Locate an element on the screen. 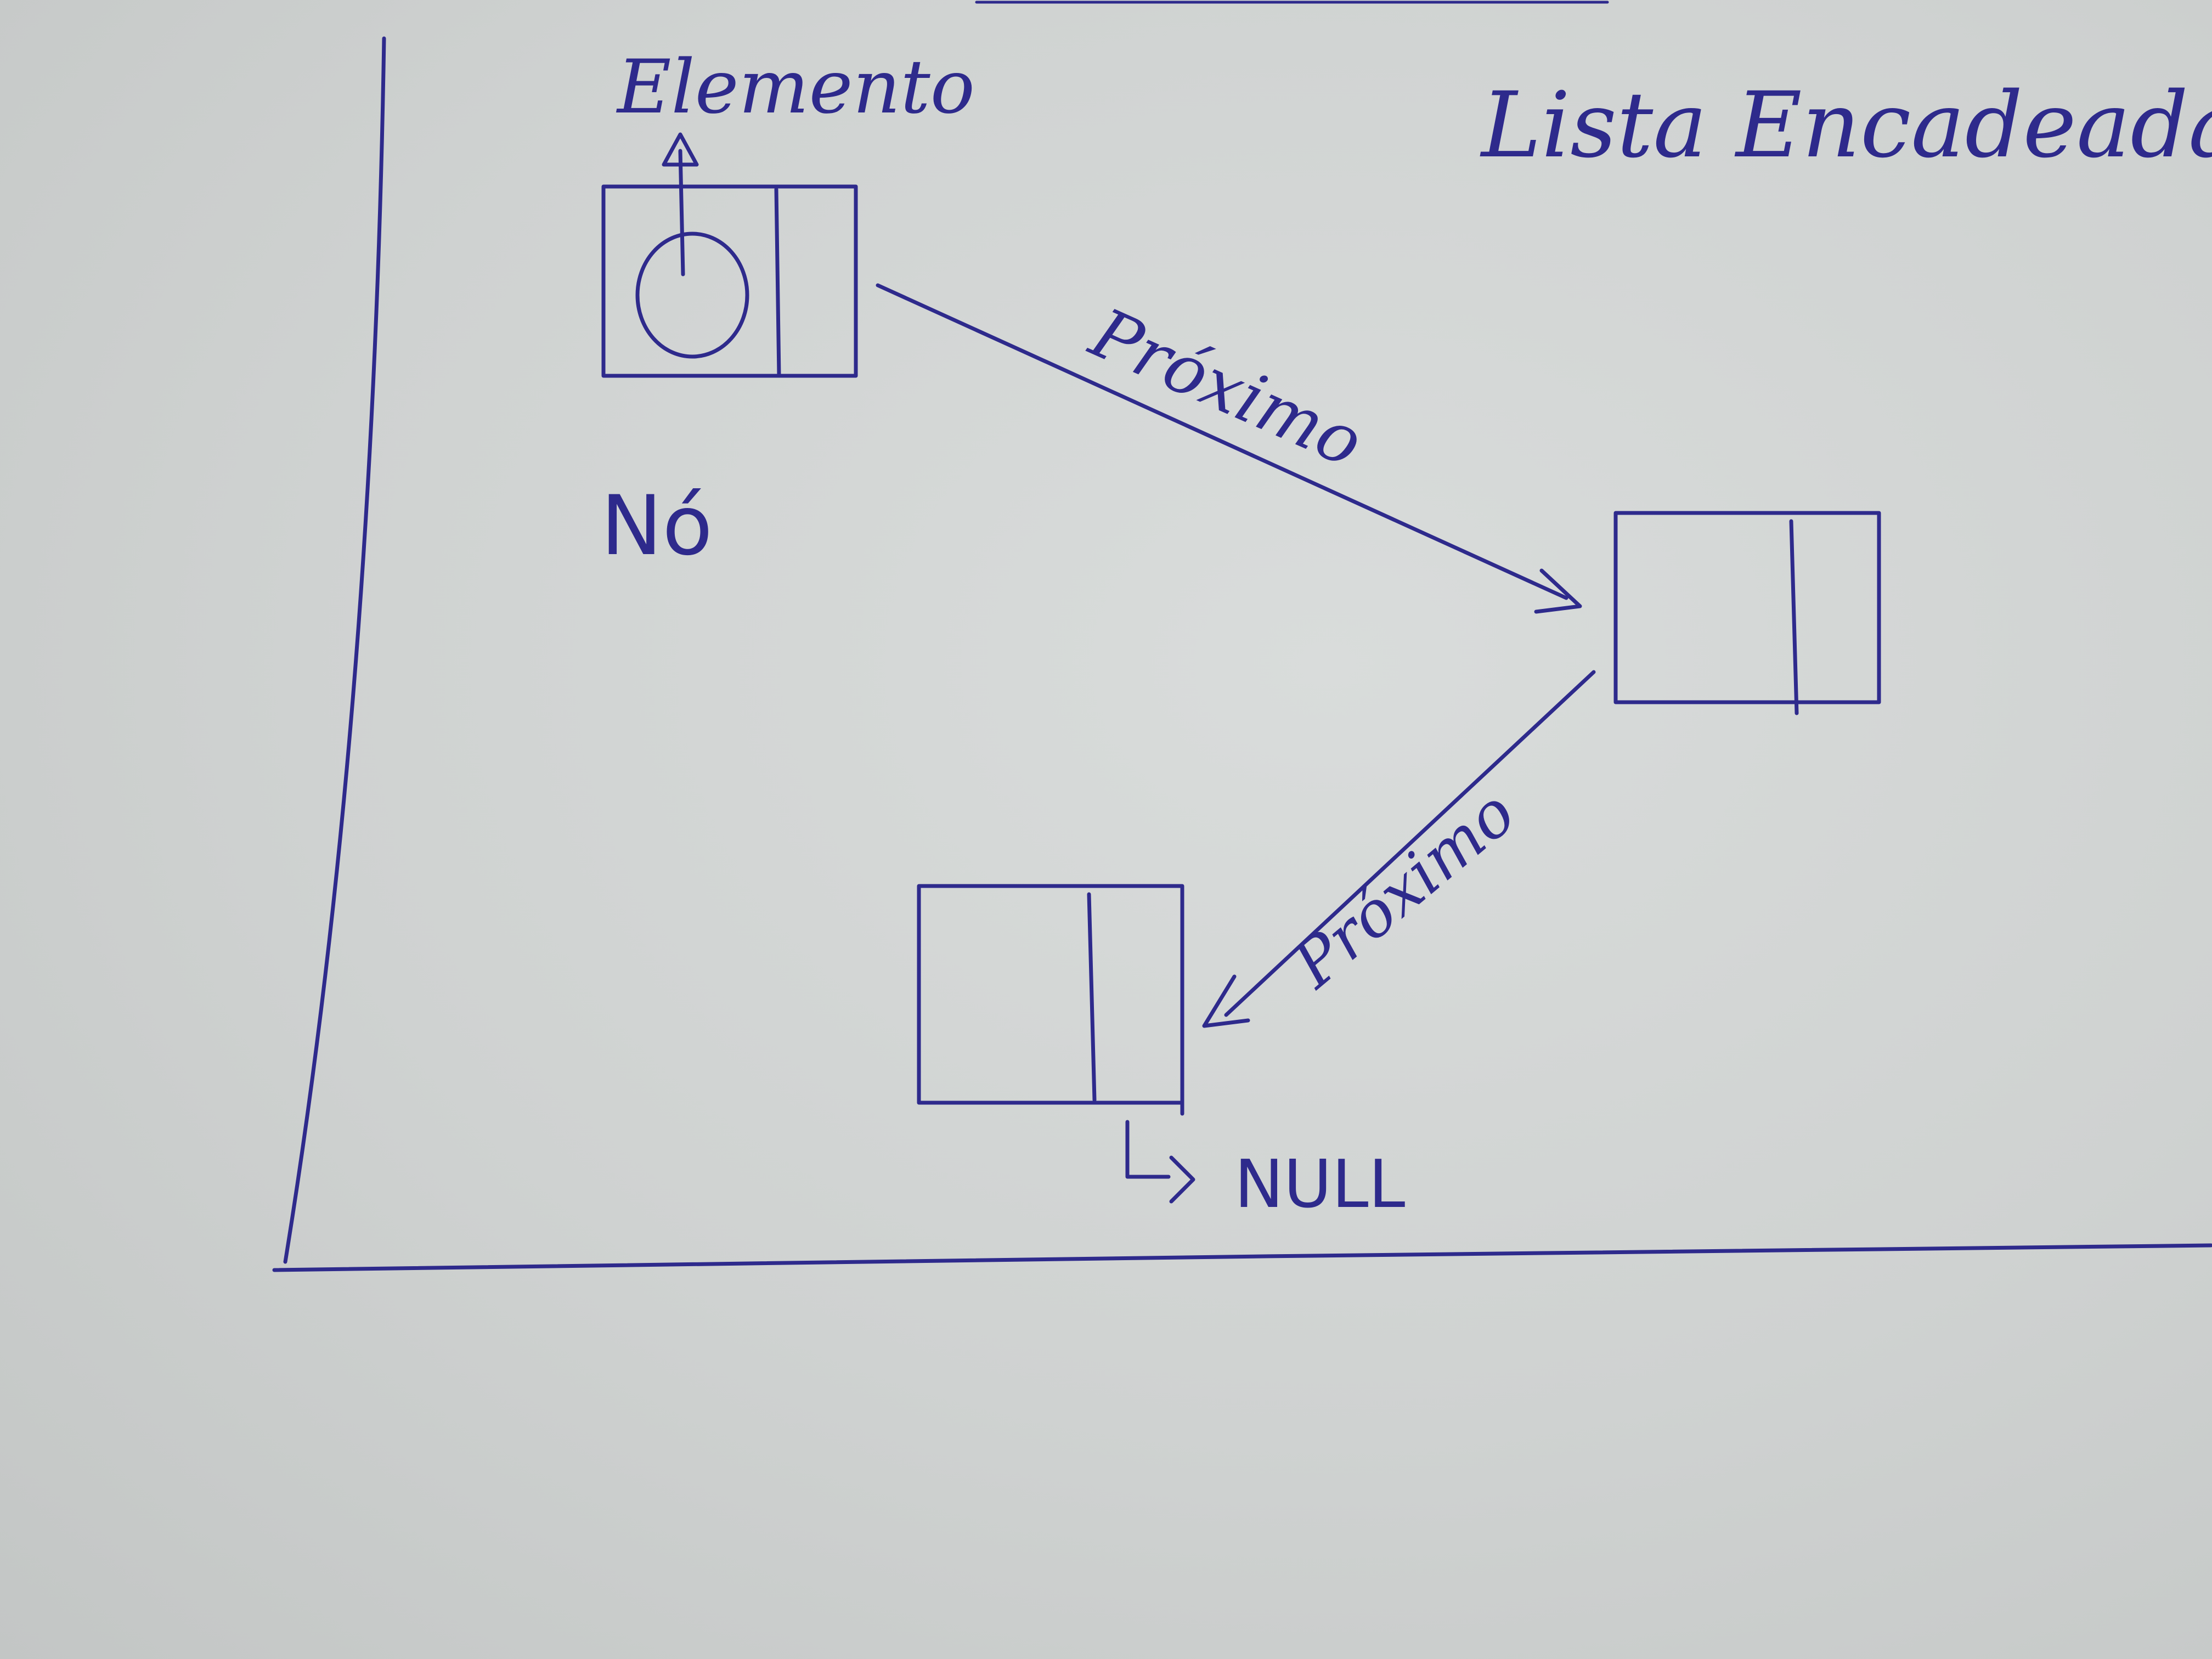 This screenshot has height=1659, width=2212. node-1-box is located at coordinates (730, 281).